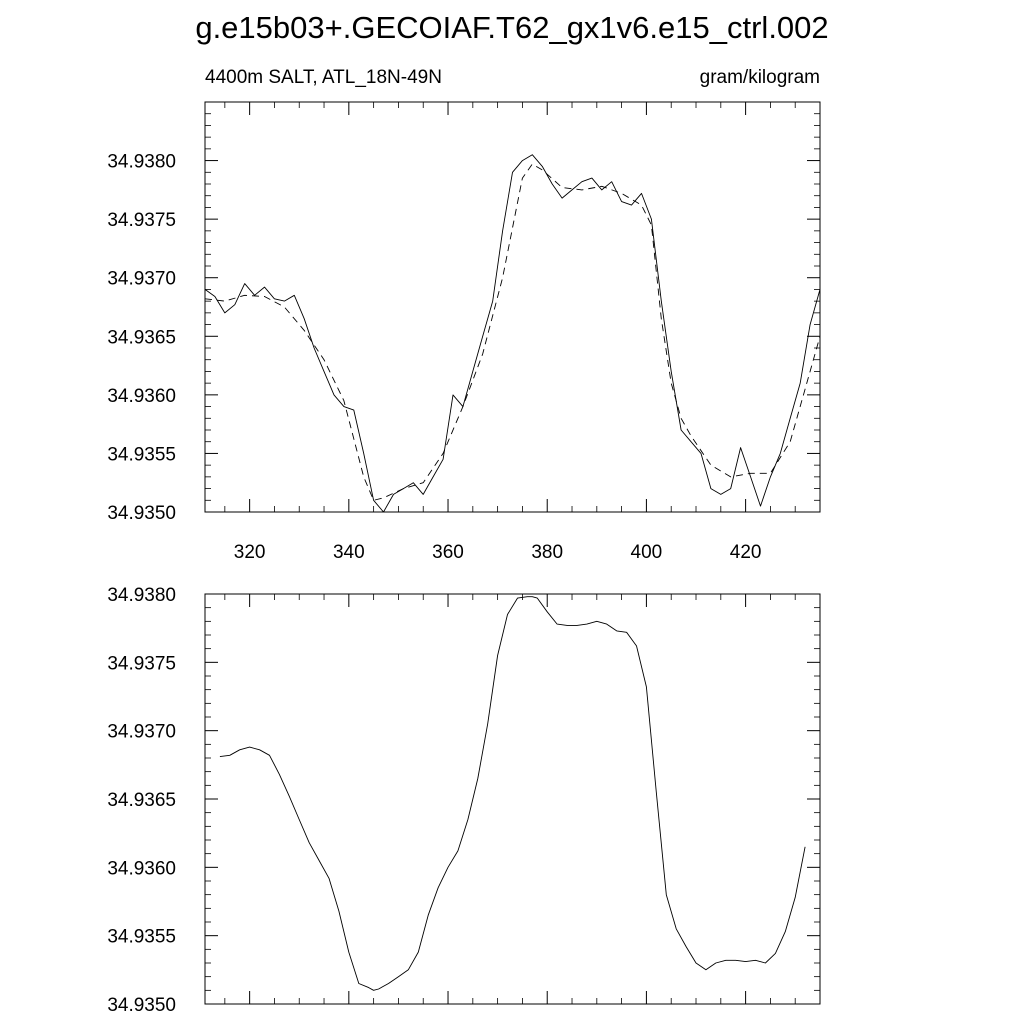  Describe the element at coordinates (323, 77) in the screenshot. I see `chart-1-title: 4400m SALT, ATL_18N-49N` at that location.